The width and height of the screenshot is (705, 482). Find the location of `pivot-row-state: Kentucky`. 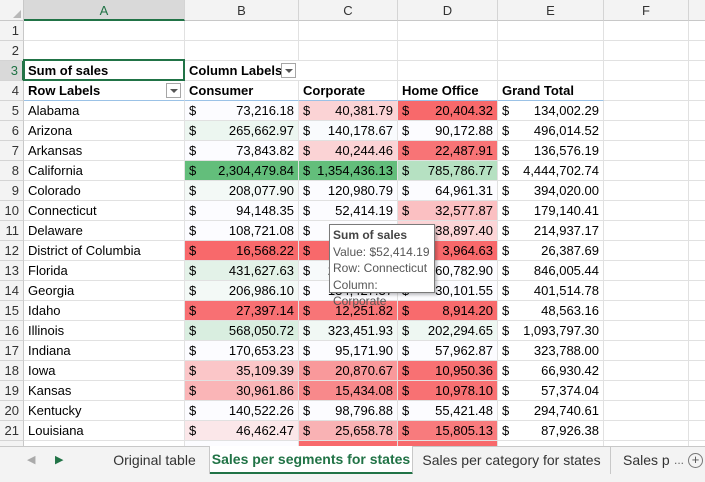

pivot-row-state: Kentucky is located at coordinates (104, 411).